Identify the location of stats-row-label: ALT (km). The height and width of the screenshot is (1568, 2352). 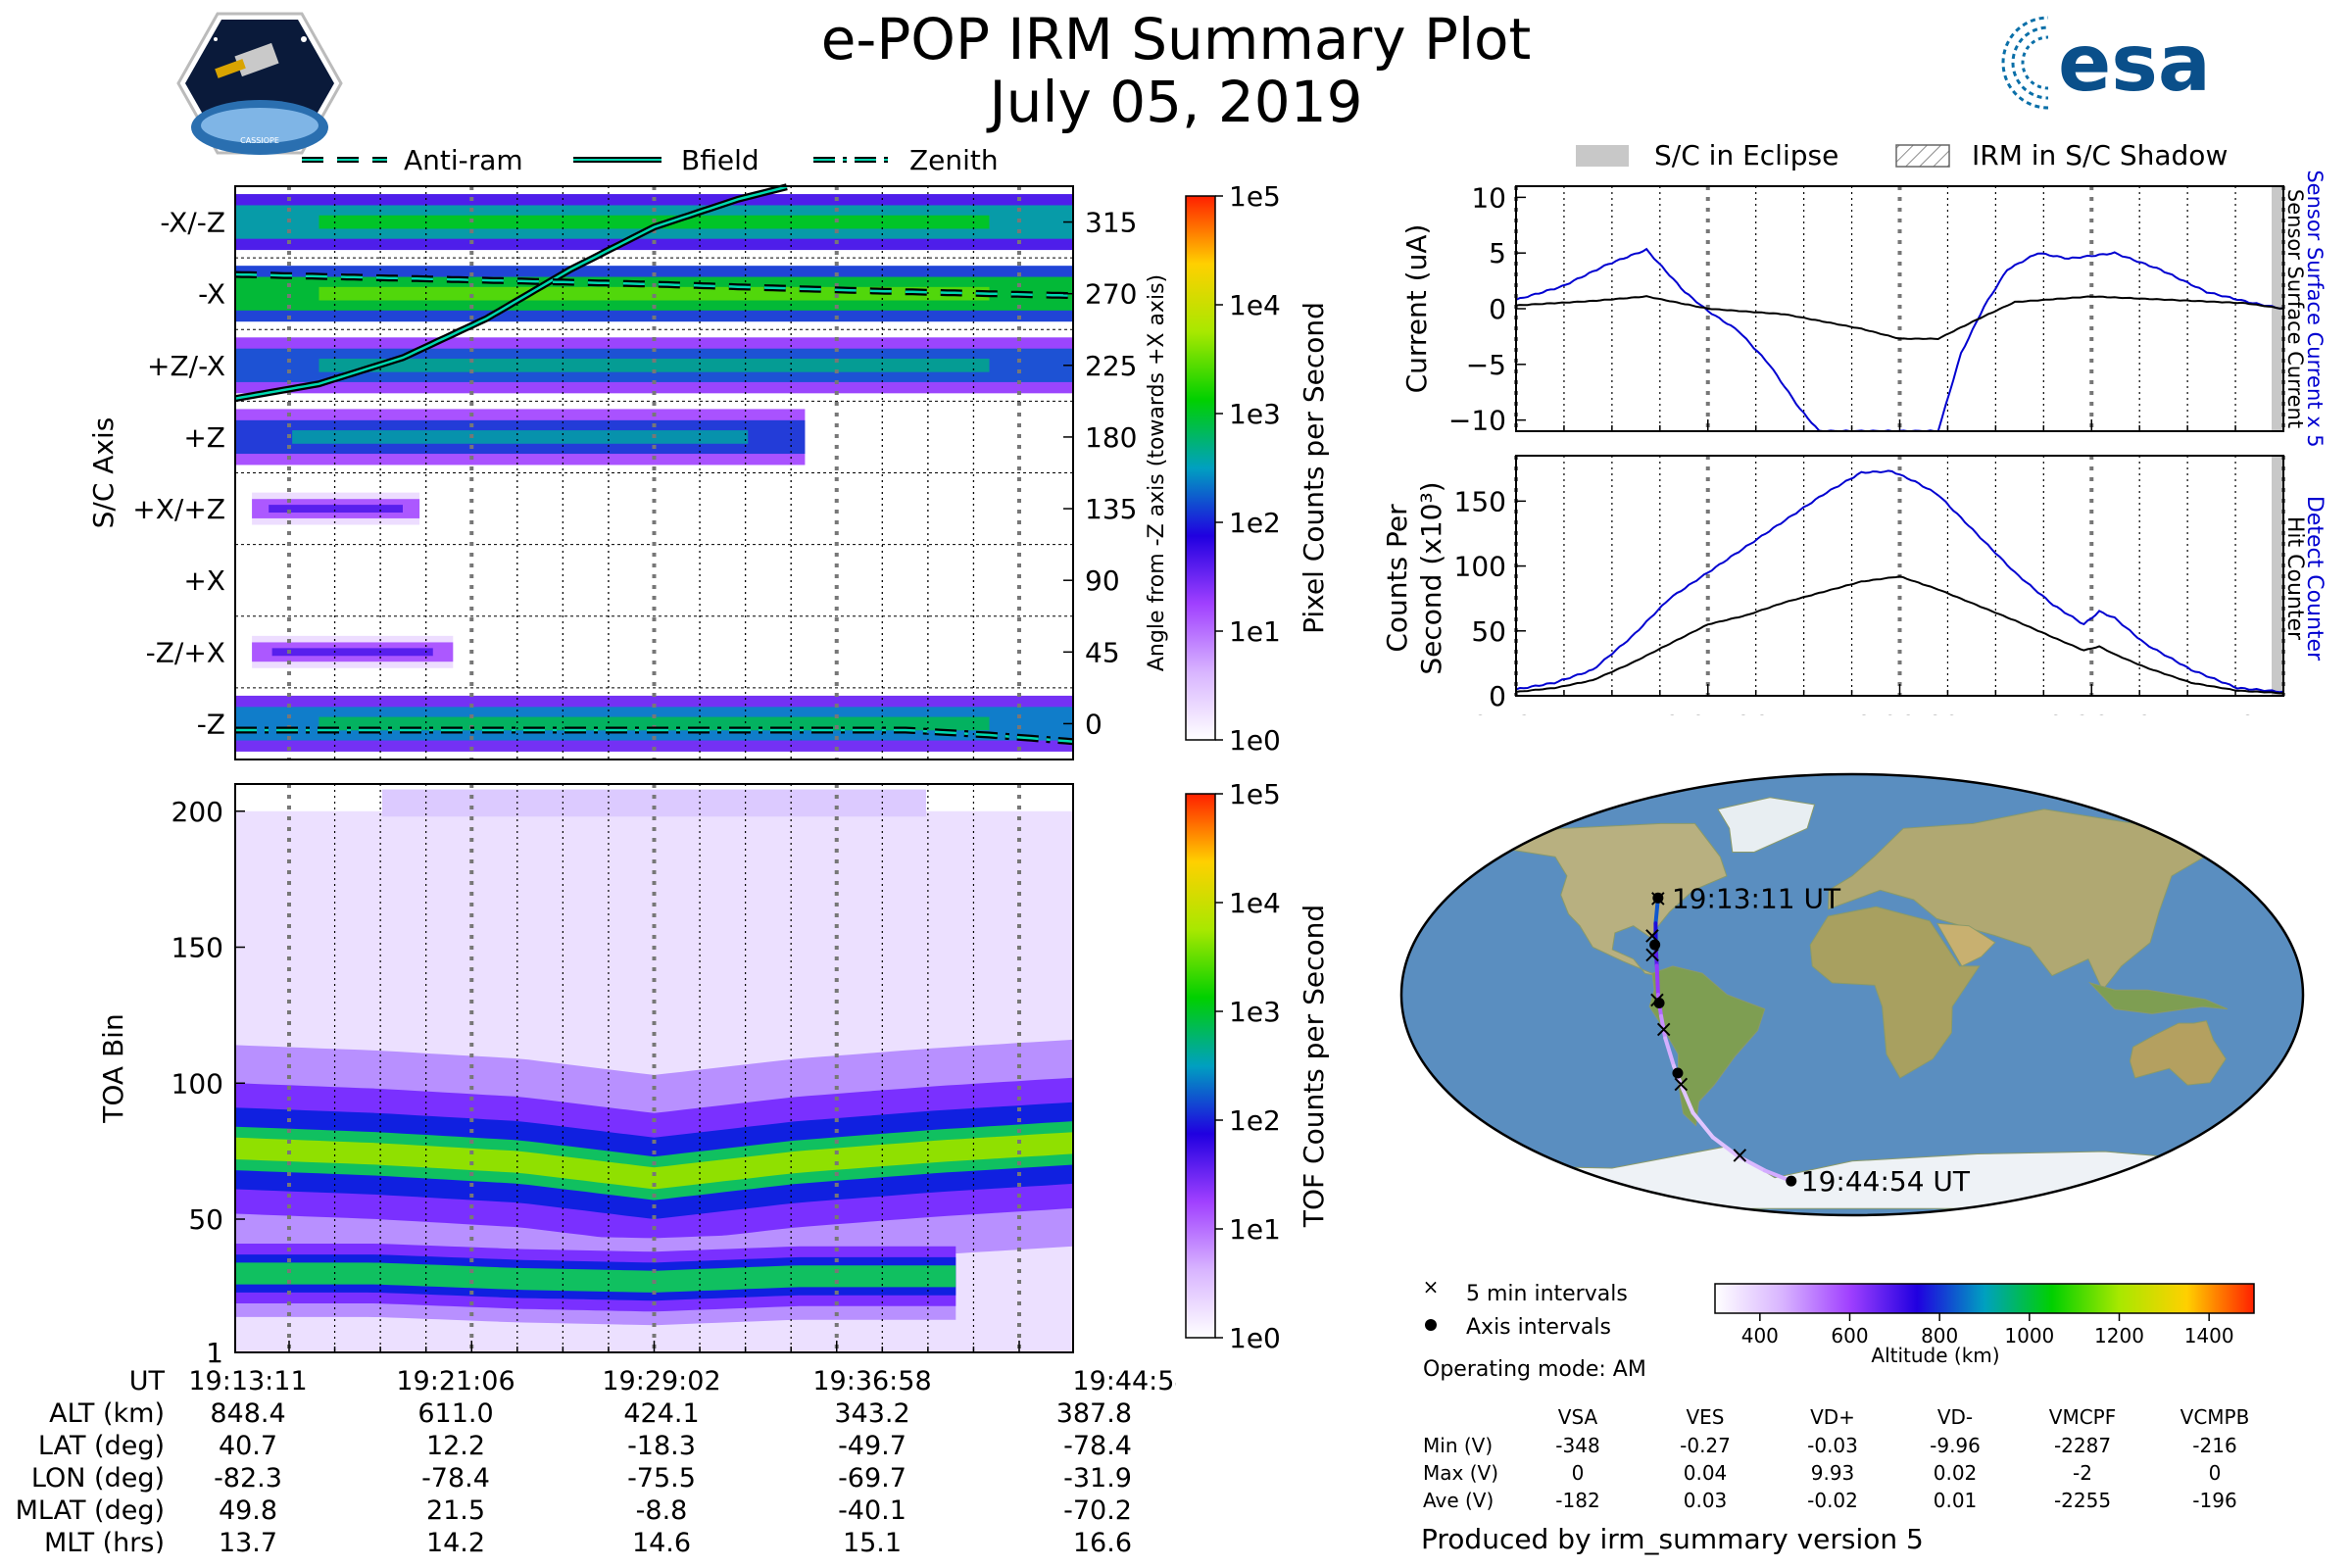
(107, 1413).